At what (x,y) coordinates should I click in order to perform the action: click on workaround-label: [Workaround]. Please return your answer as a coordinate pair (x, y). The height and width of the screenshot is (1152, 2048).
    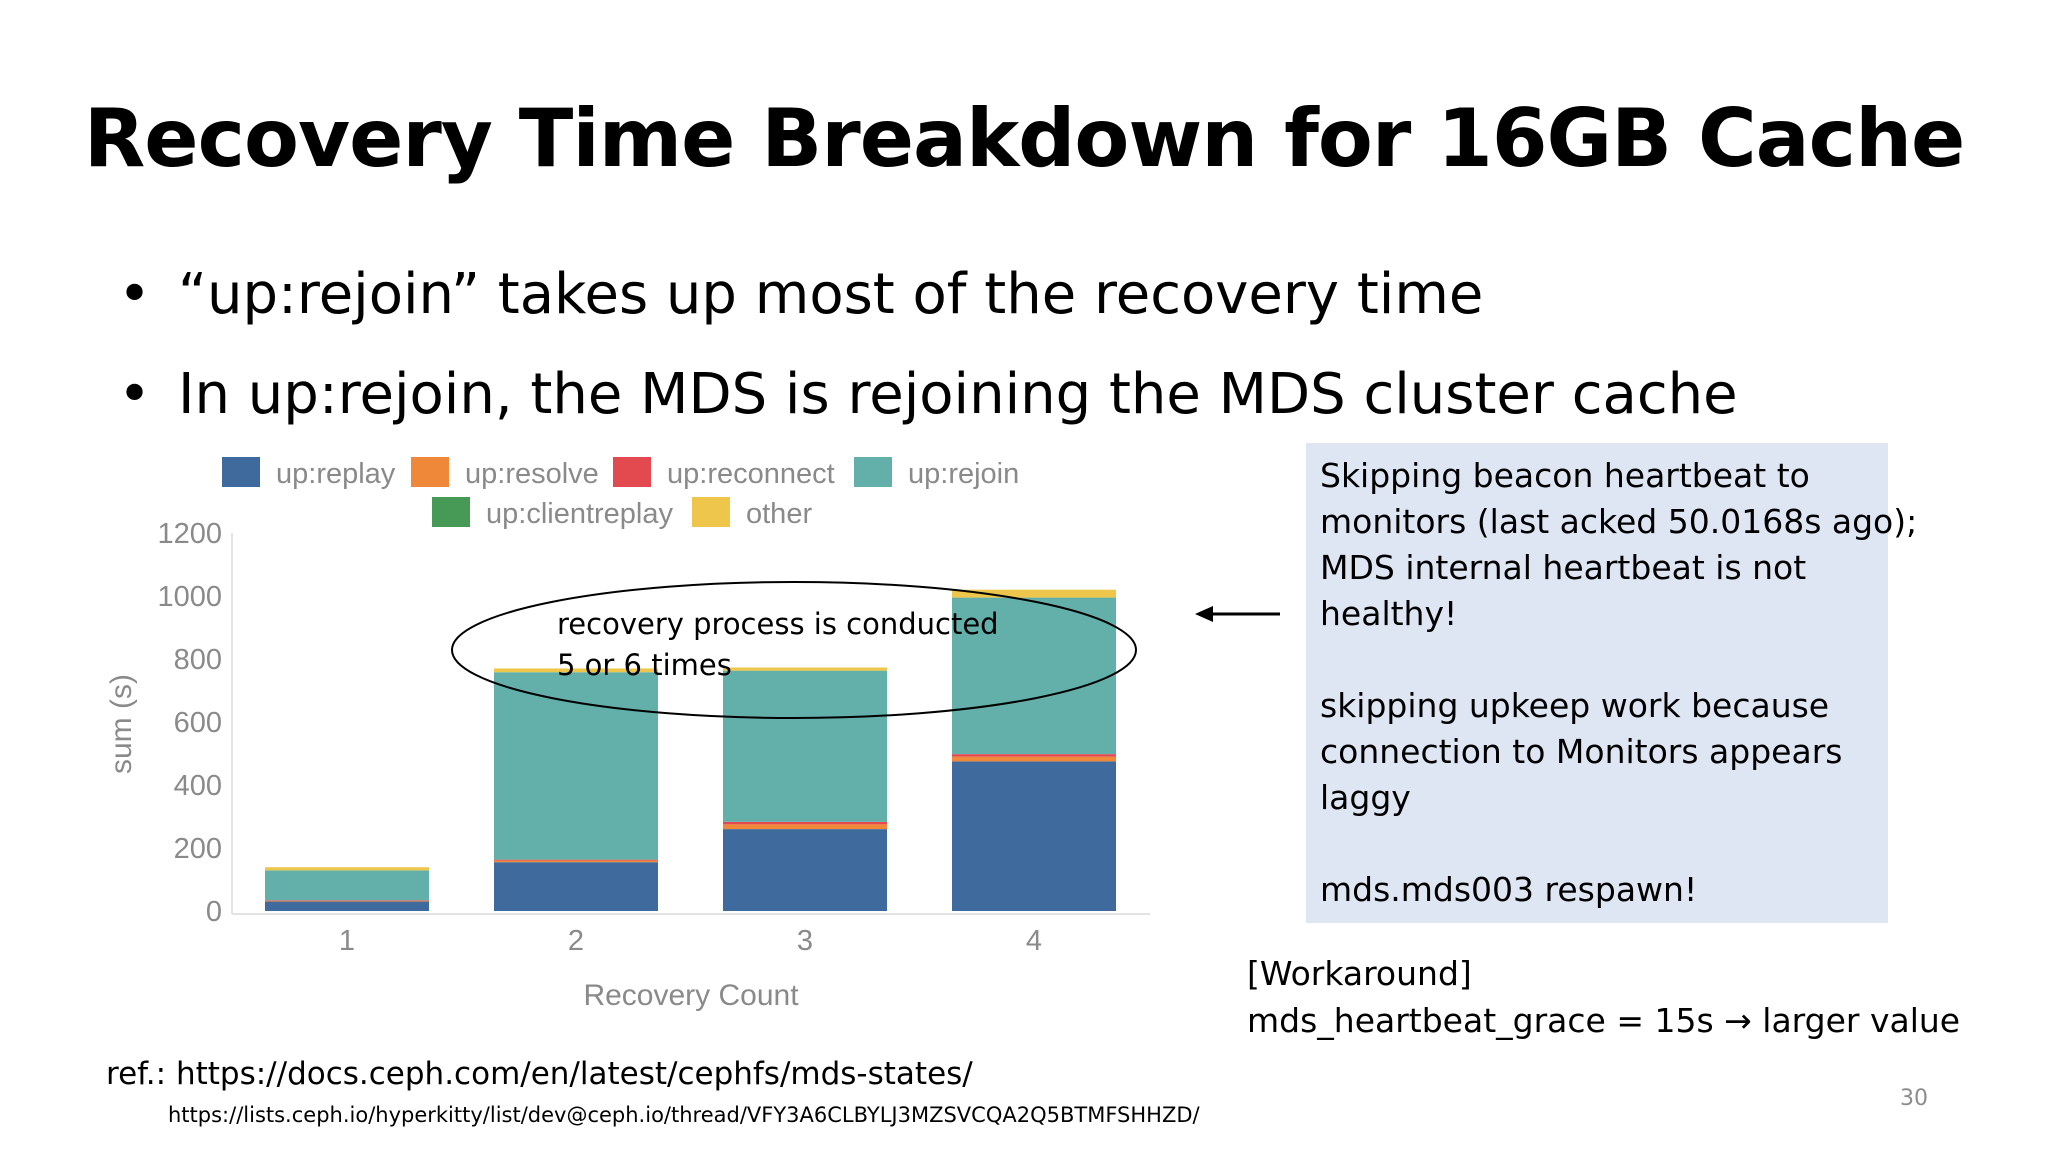
    Looking at the image, I should click on (1359, 973).